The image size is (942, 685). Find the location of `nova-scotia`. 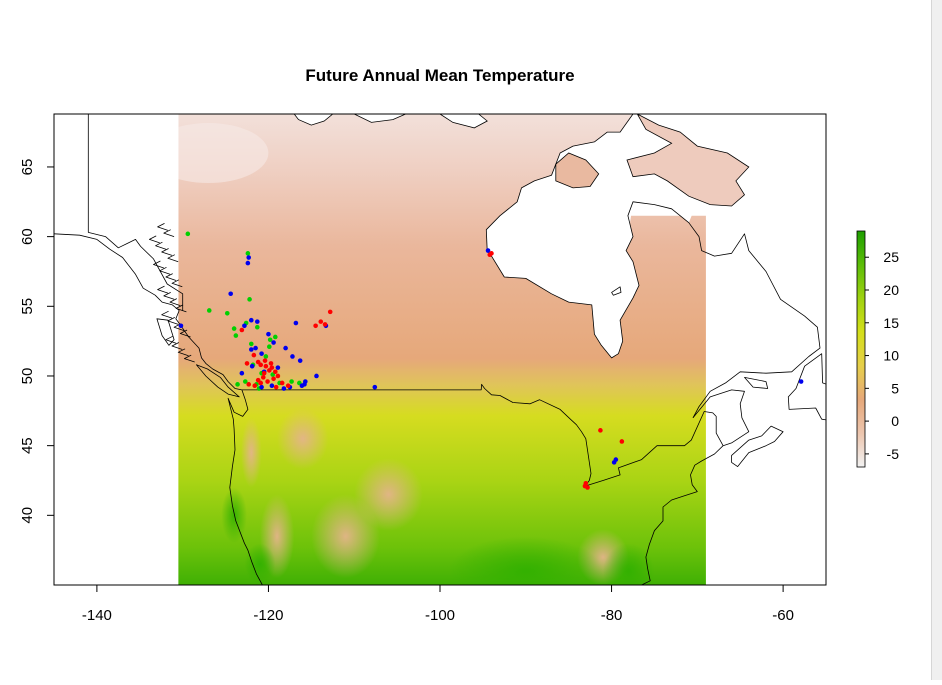

nova-scotia is located at coordinates (757, 446).